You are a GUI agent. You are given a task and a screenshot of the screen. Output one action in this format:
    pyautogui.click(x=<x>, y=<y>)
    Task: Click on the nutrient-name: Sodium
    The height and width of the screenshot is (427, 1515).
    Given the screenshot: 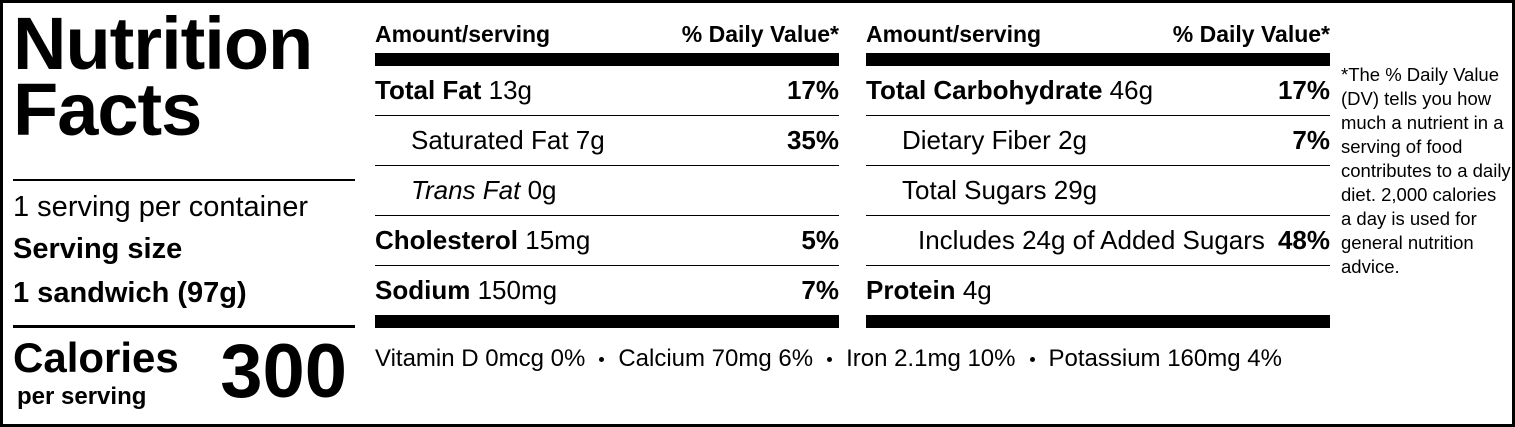 What is the action you would take?
    pyautogui.click(x=423, y=290)
    